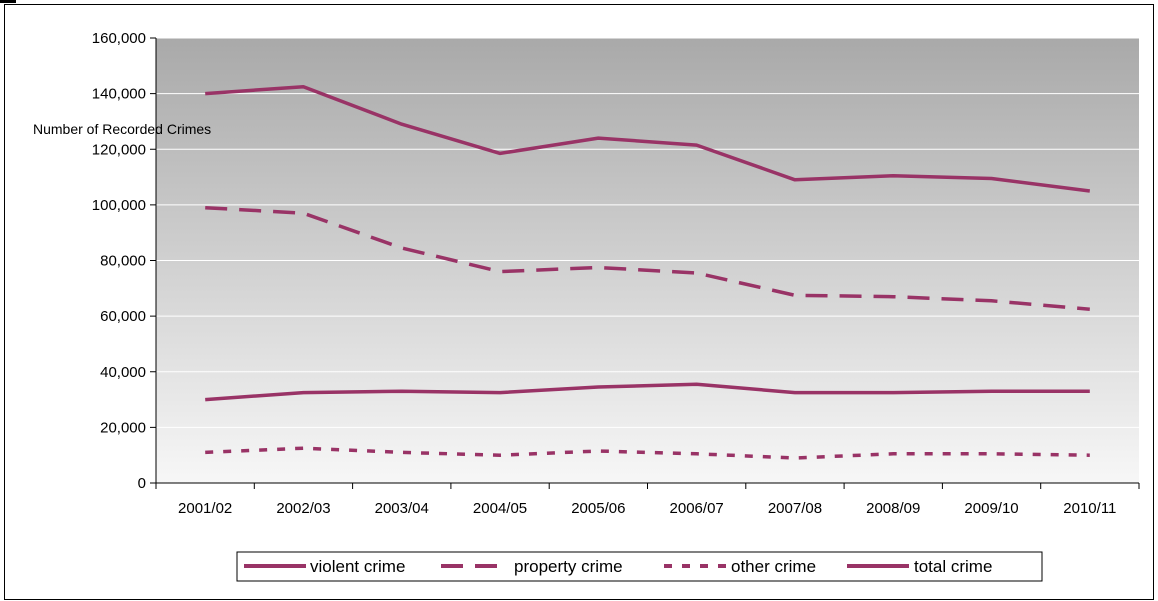 This screenshot has height=601, width=1158. What do you see at coordinates (123, 261) in the screenshot?
I see `y-tick-label: 80,000` at bounding box center [123, 261].